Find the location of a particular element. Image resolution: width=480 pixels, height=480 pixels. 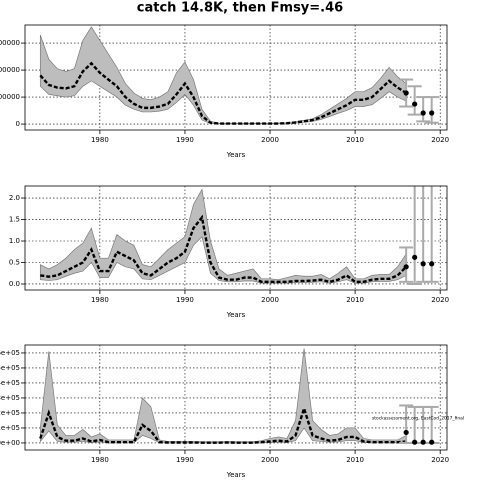

y-tick-label: 1.5 is located at coordinates (14, 220).